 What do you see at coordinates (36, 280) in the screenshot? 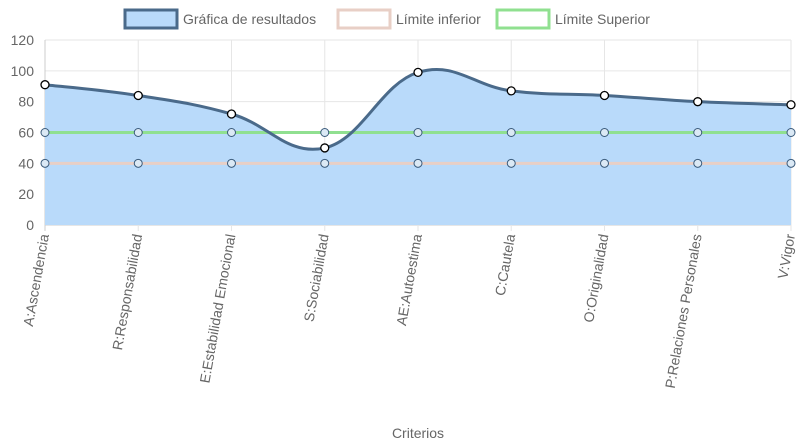
I see `x-tick-label: A:Ascendencia` at bounding box center [36, 280].